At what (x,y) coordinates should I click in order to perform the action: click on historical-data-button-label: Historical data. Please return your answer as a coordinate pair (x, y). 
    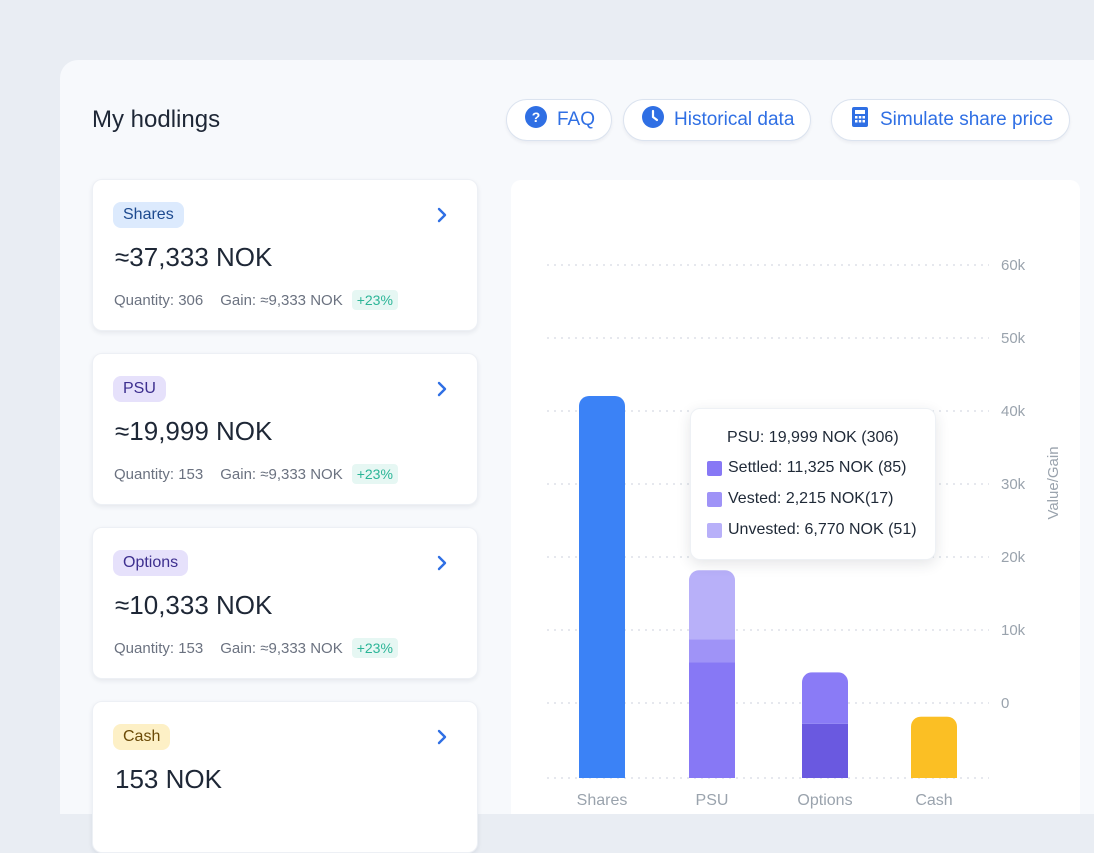
    Looking at the image, I should click on (734, 119).